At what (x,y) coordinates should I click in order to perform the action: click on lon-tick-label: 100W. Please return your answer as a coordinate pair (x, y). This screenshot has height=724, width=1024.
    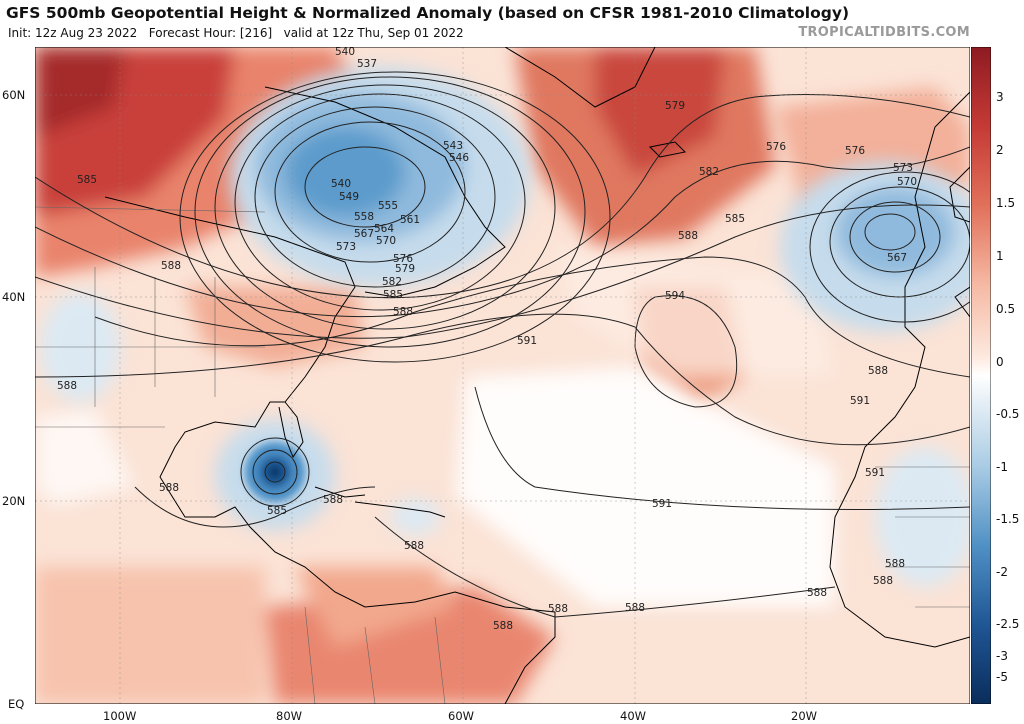
    Looking at the image, I should click on (120, 716).